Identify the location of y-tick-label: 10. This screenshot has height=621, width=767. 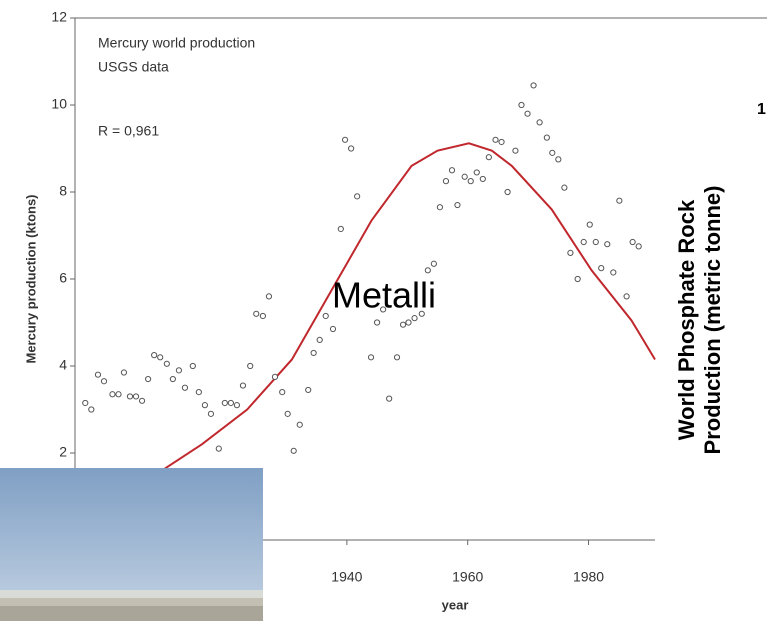
(59, 104).